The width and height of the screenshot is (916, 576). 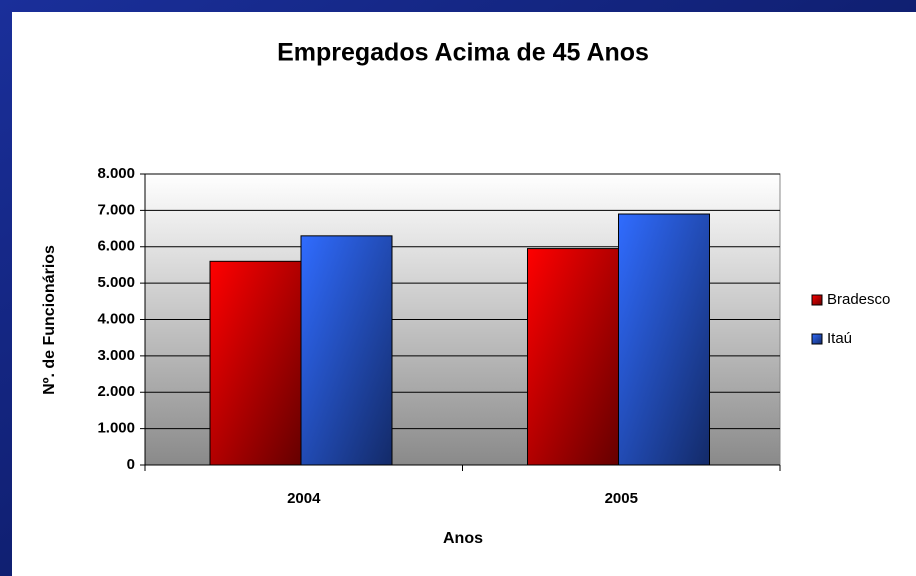 I want to click on x-axis-label: Anos, so click(x=463, y=538).